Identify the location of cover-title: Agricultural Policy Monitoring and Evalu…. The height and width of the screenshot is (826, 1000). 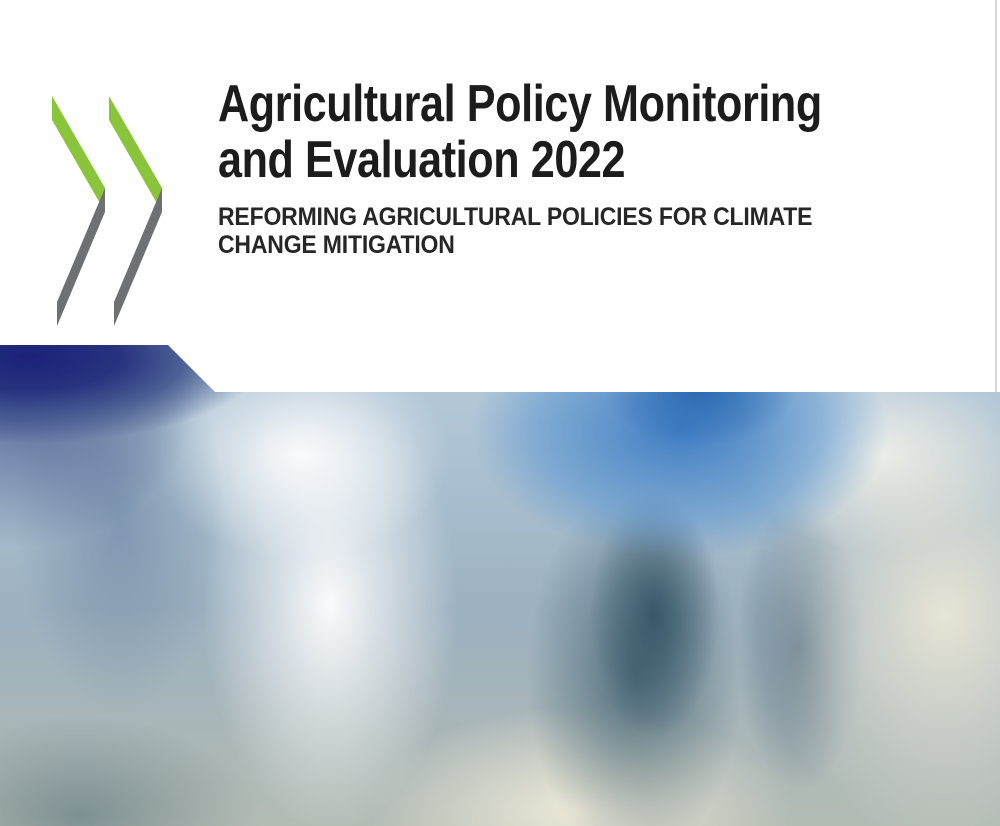
(520, 132).